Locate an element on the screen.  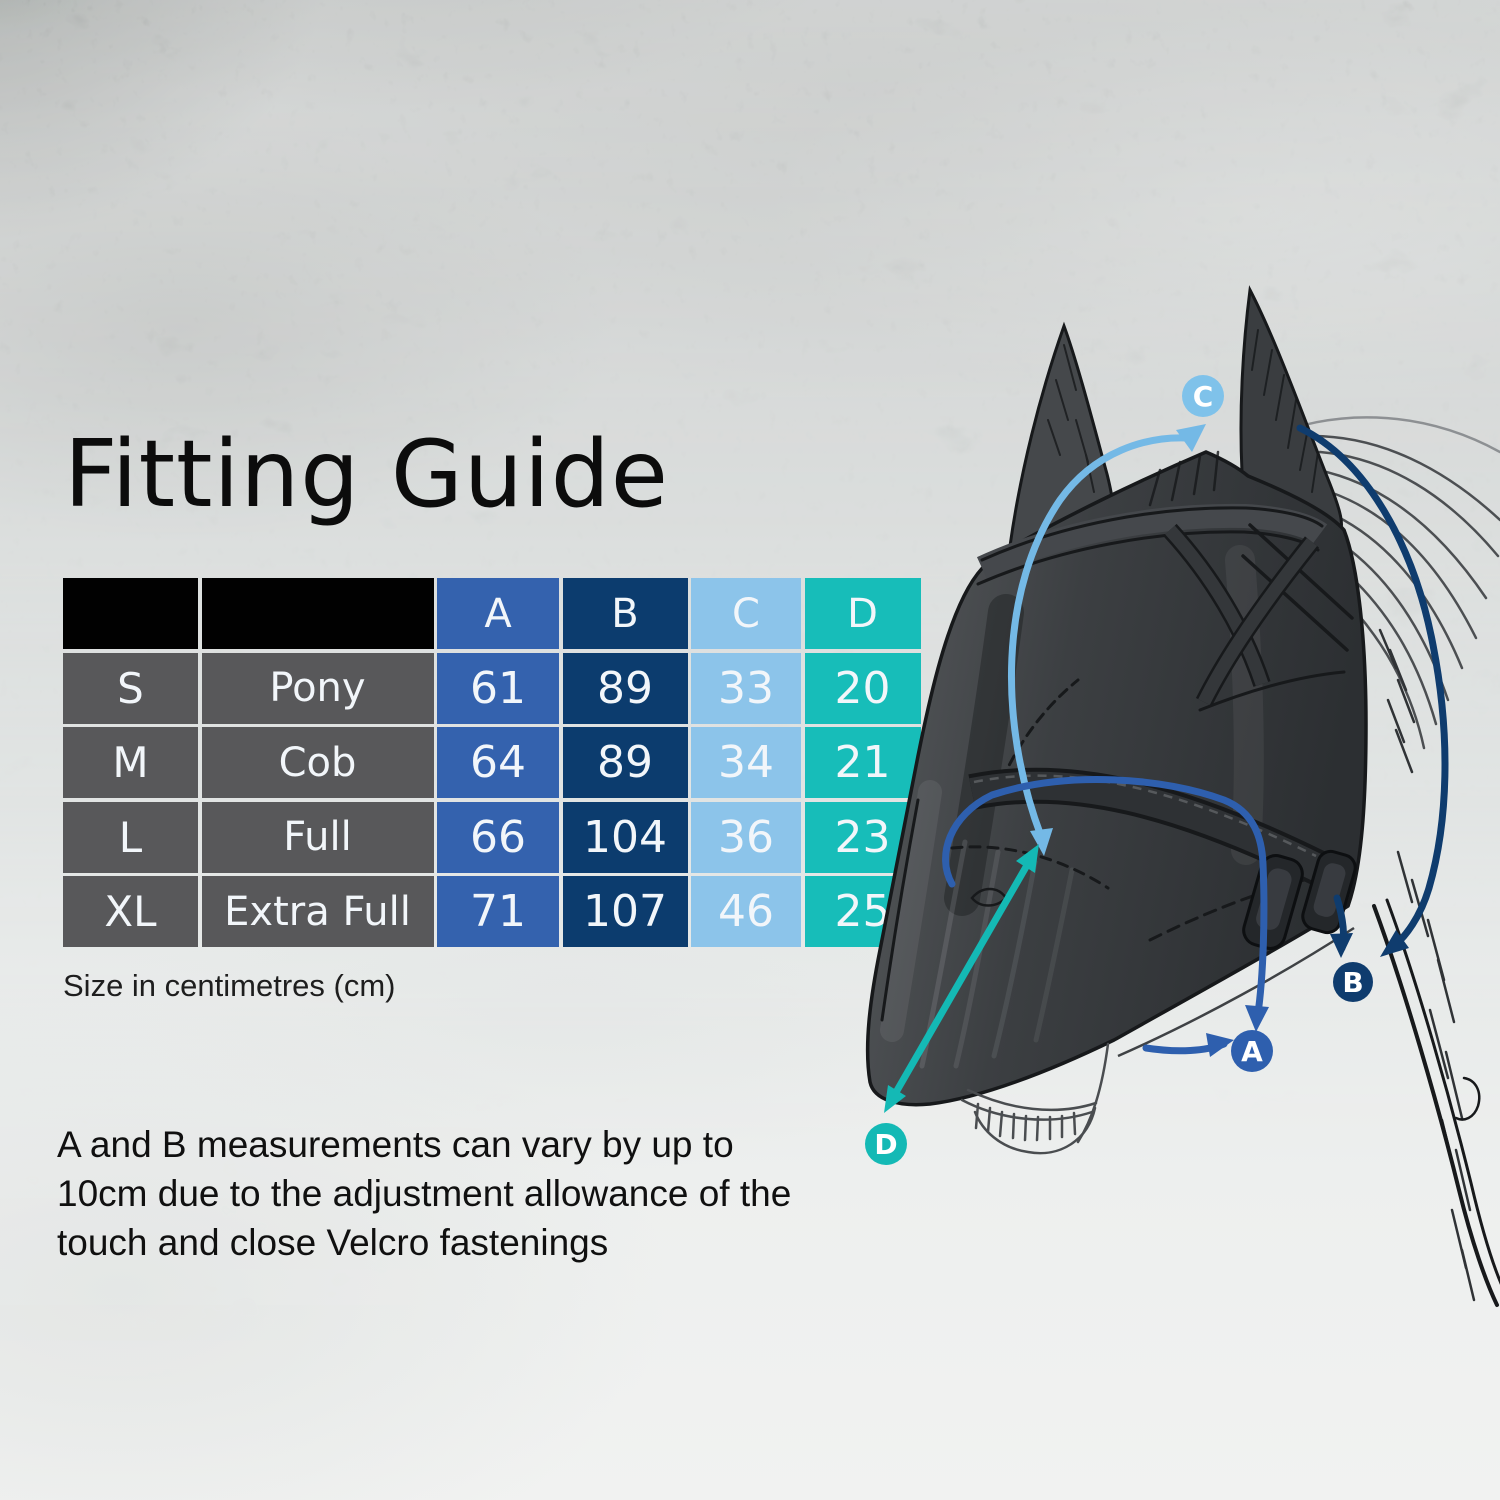
table-cell-a: 71 is located at coordinates (498, 911).